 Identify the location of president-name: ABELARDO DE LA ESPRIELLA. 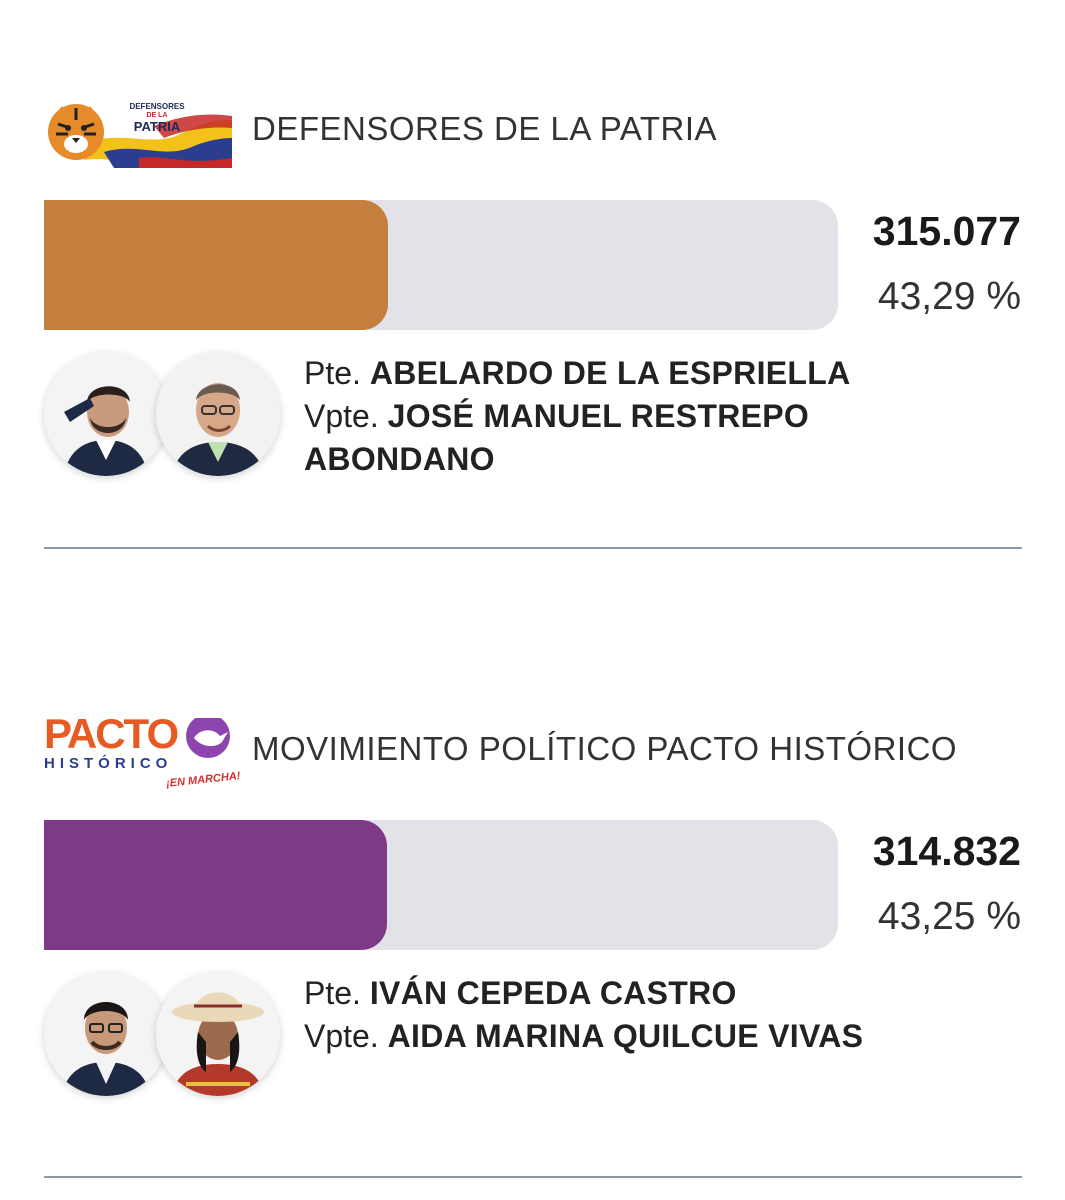
(610, 373).